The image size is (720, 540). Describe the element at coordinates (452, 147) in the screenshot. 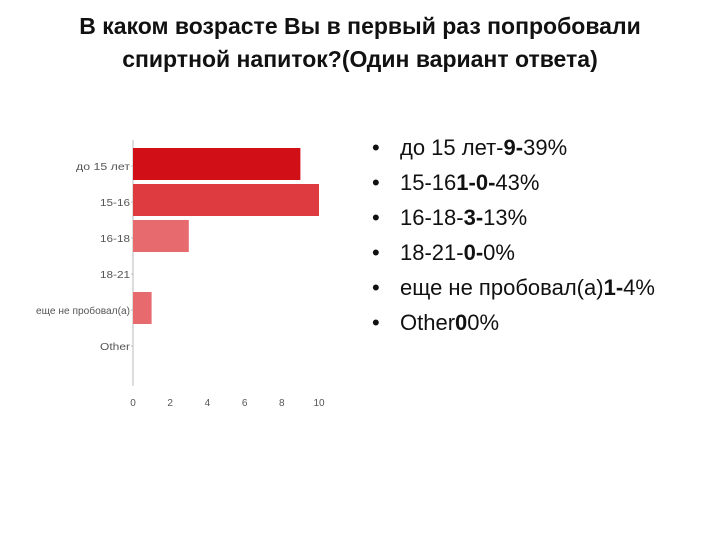

I see `summary-label: до 15 лет-` at that location.